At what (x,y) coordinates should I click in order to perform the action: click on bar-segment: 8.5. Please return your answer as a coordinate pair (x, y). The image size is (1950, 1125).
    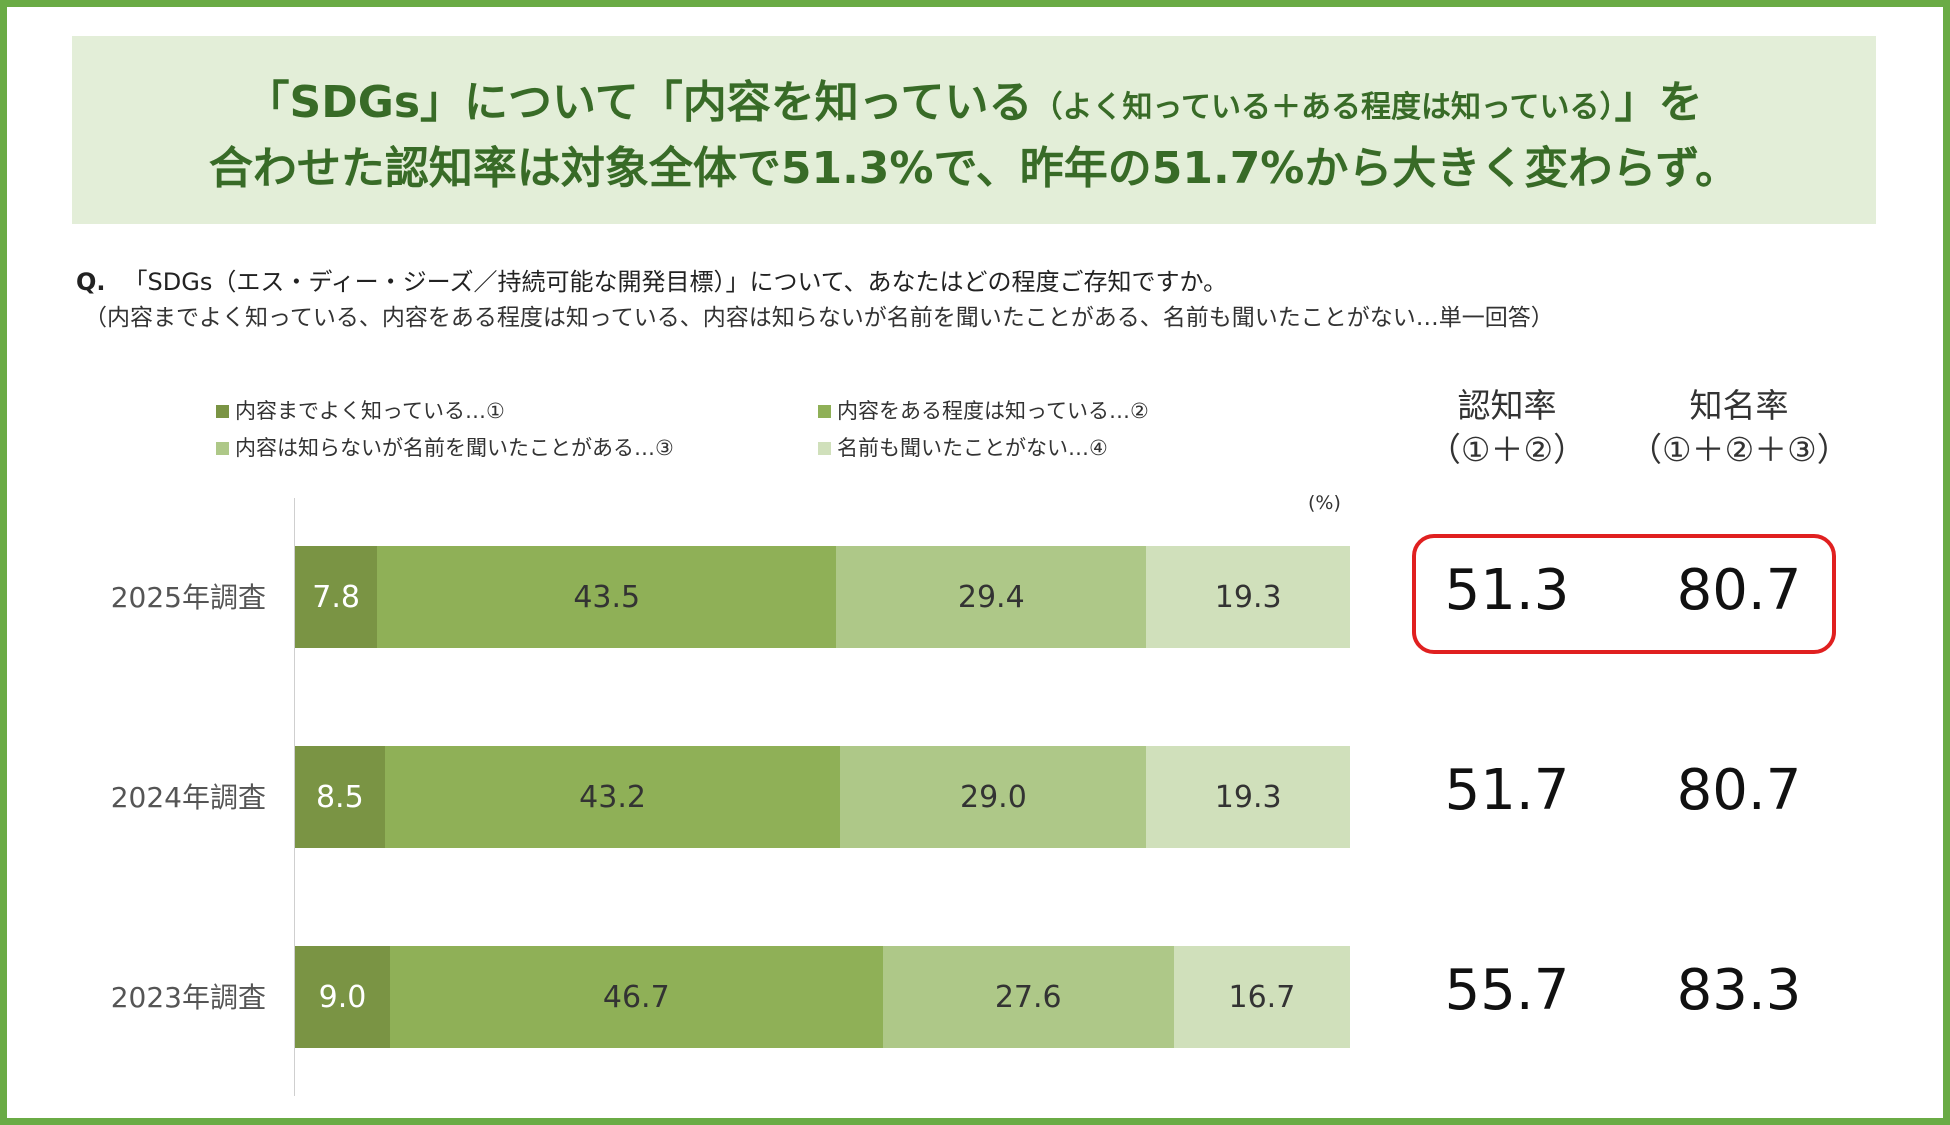
    Looking at the image, I should click on (340, 797).